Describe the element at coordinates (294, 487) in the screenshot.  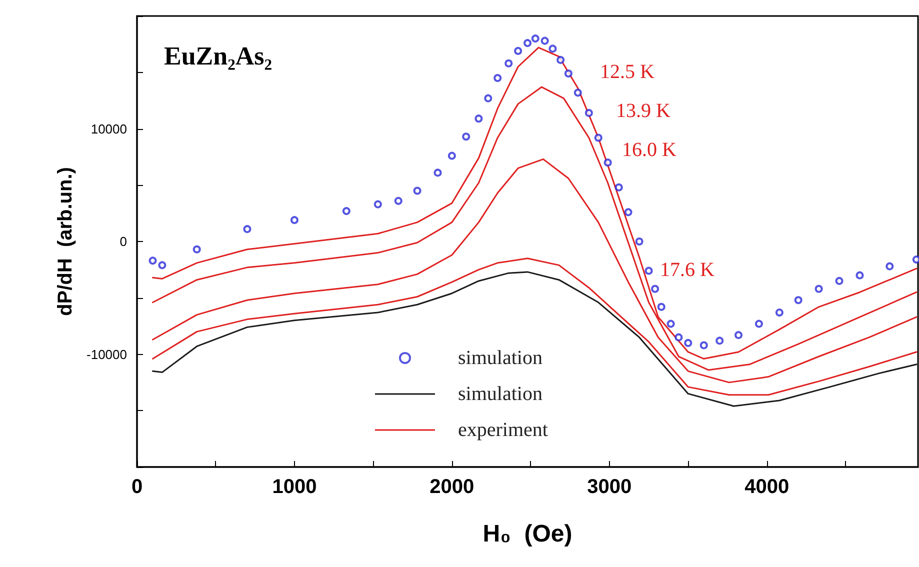
I see `x-tick-label: 1000` at that location.